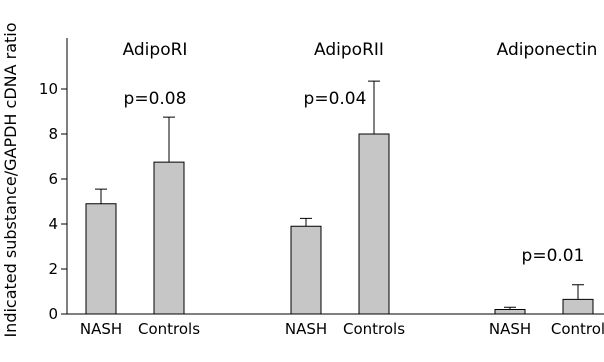 This screenshot has width=604, height=362. Describe the element at coordinates (335, 99) in the screenshot. I see `p-value-label: p=0.04` at that location.